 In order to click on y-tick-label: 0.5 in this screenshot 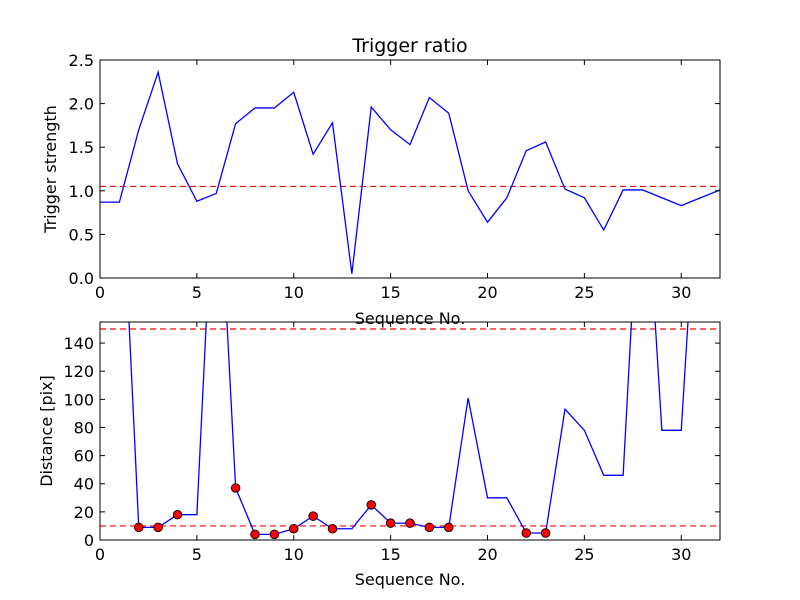, I will do `click(81, 234)`.